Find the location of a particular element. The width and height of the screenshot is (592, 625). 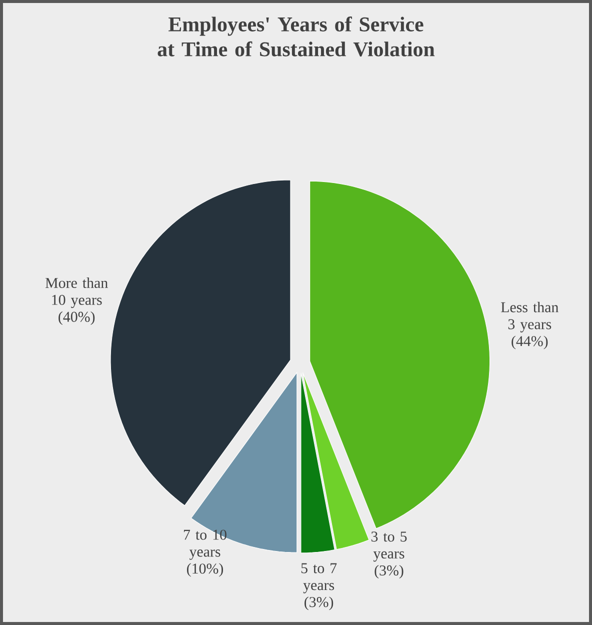

chart-title: Employees' Years of Service at Time of Sustained Violation is located at coordinates (296, 36).